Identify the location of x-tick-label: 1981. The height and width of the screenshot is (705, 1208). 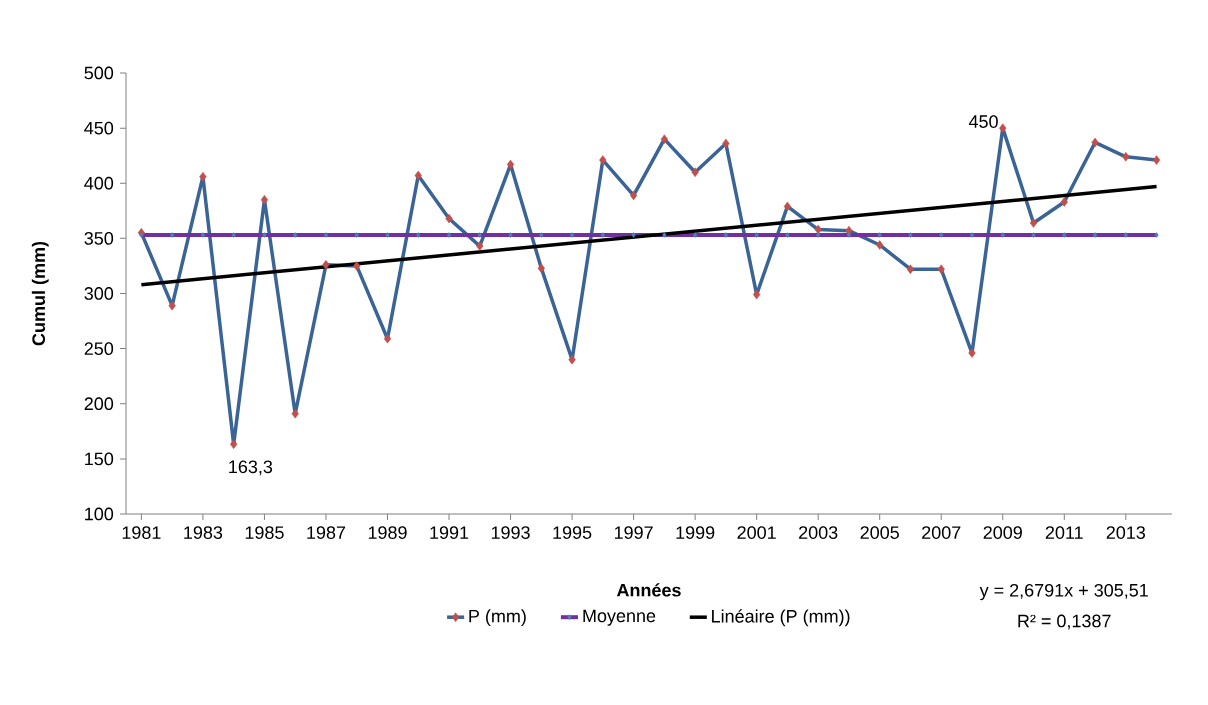
(141, 532).